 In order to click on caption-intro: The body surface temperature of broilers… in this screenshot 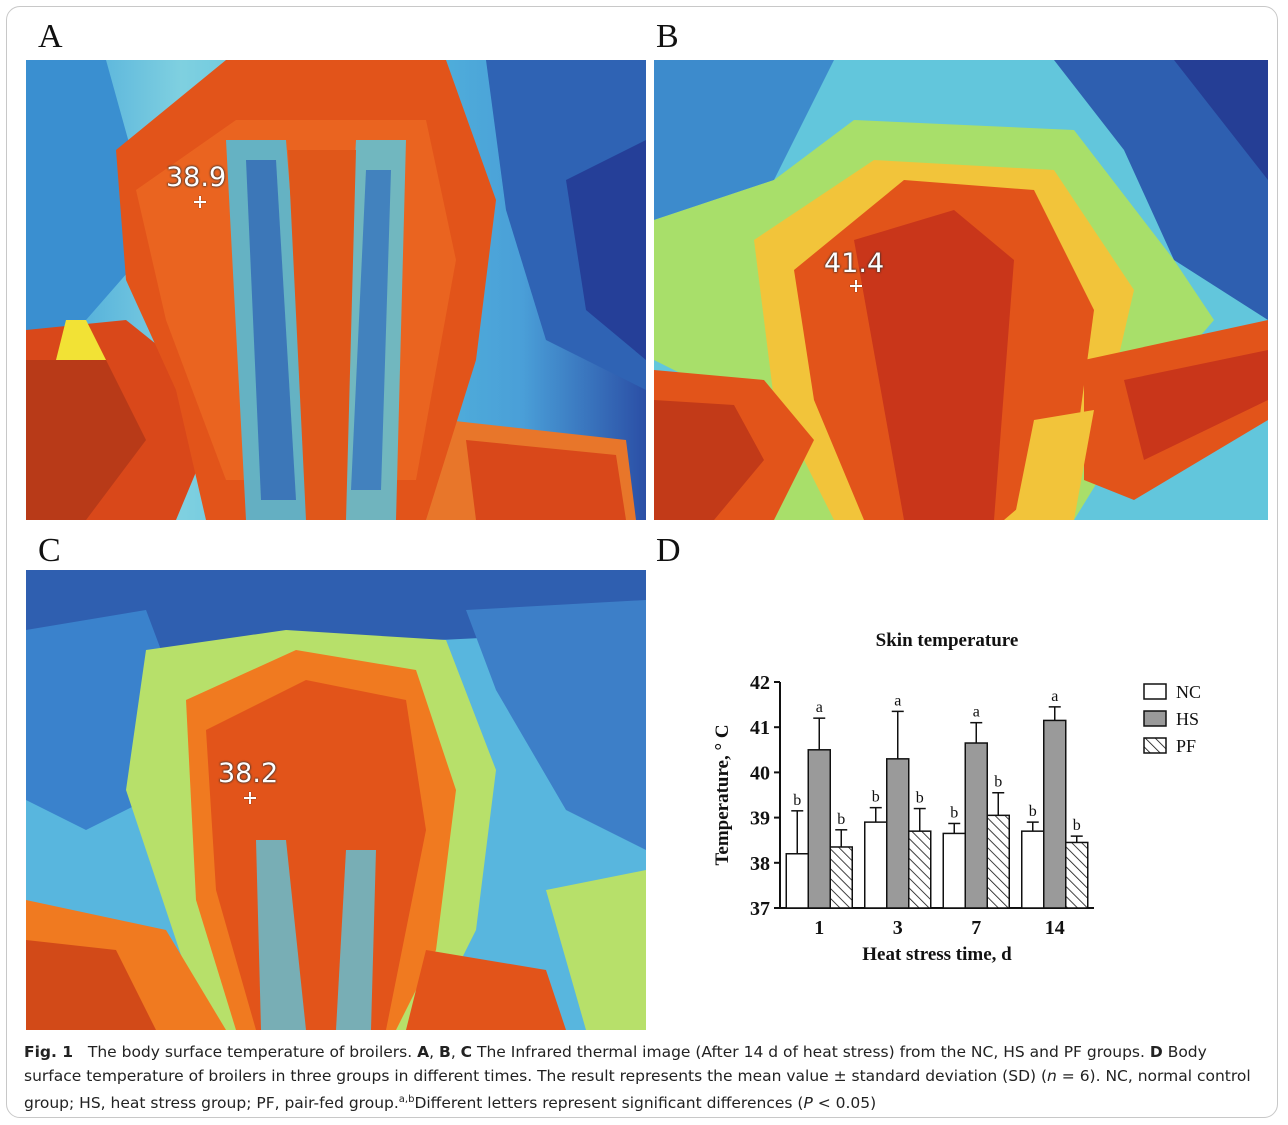, I will do `click(250, 1052)`.